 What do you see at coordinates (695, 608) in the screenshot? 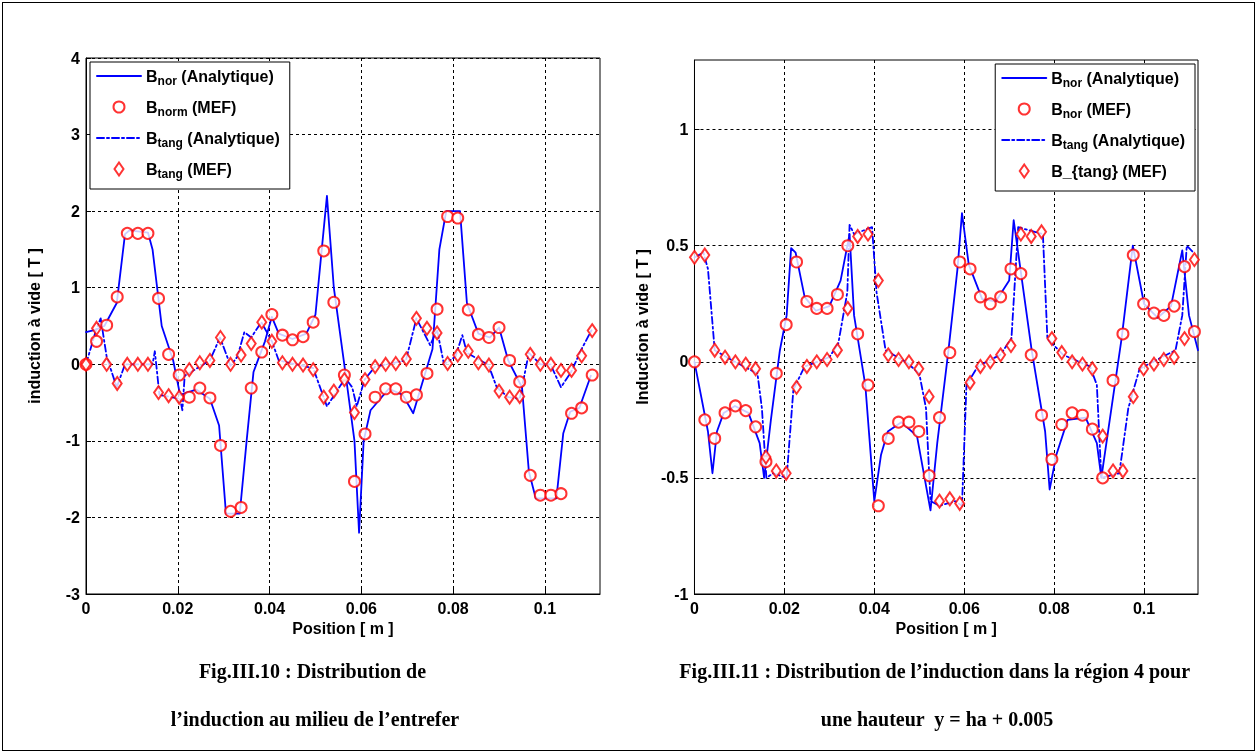
I see `x-tick-label: 0` at bounding box center [695, 608].